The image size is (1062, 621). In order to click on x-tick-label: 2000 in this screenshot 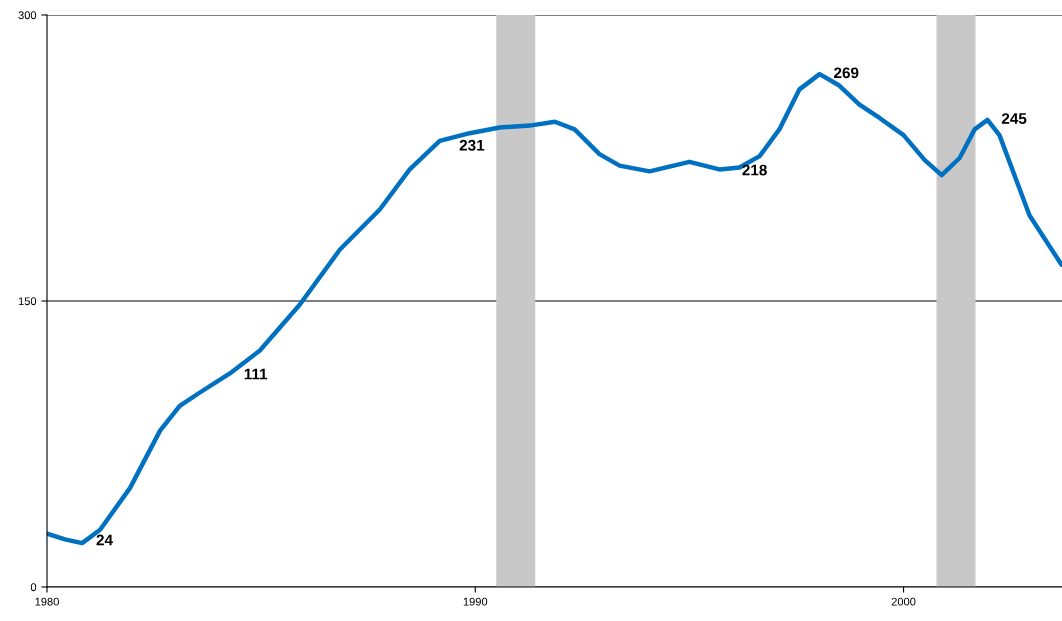, I will do `click(903, 601)`.